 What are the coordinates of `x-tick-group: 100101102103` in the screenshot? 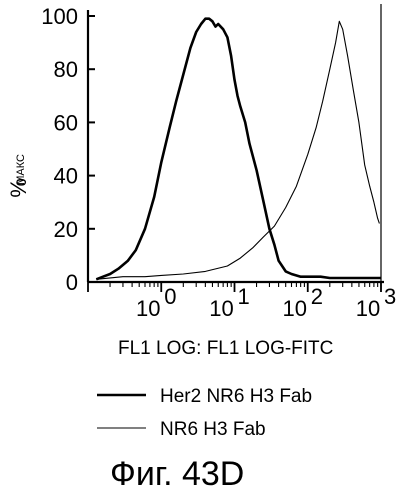 It's located at (242, 301).